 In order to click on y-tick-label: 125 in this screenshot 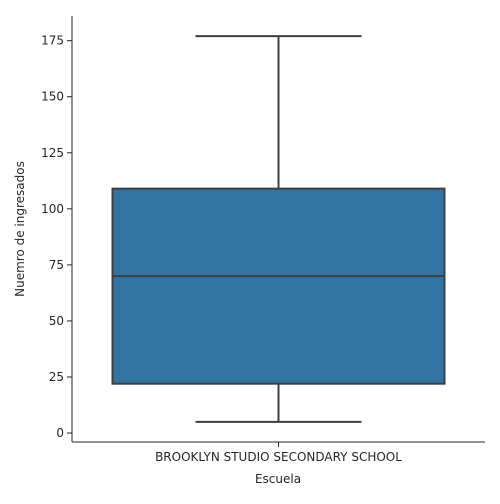, I will do `click(52, 153)`.